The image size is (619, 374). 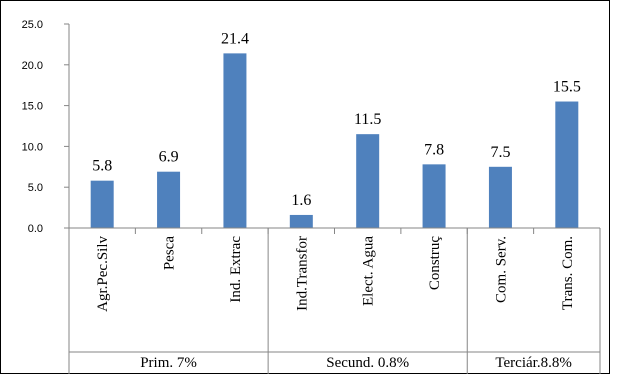 What do you see at coordinates (169, 157) in the screenshot?
I see `data-label: 6.9` at bounding box center [169, 157].